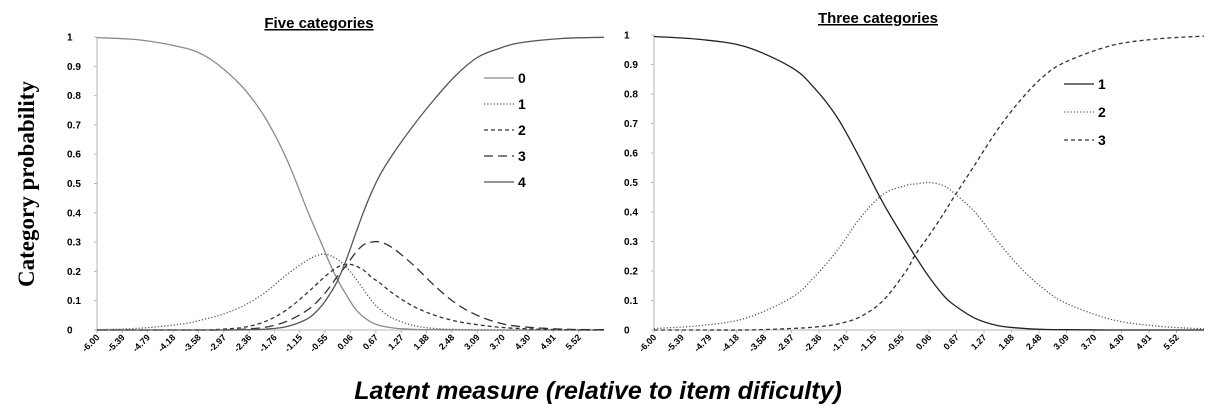 Image resolution: width=1207 pixels, height=410 pixels. I want to click on y-axis-label: Category probability, so click(26, 184).